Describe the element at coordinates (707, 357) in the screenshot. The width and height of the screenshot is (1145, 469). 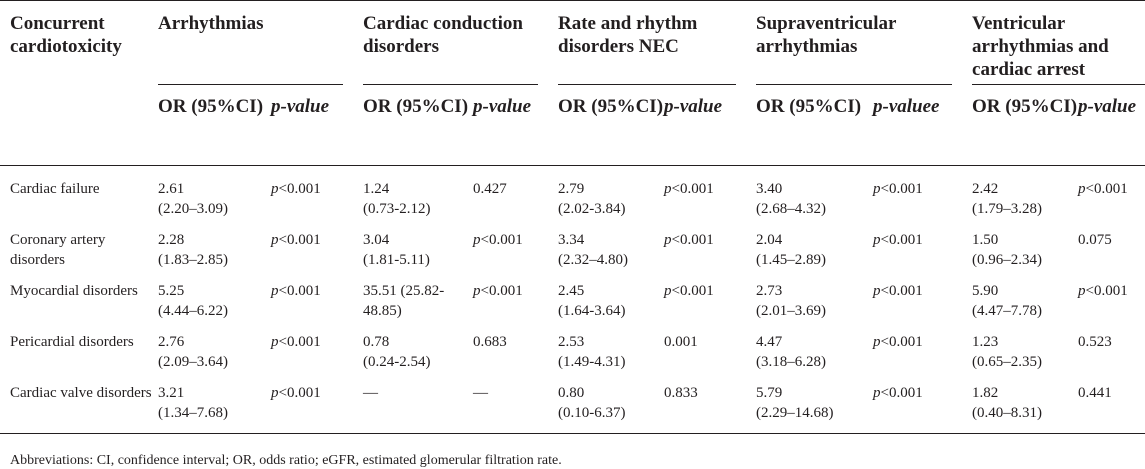
I see `p-value-cell: 0.001` at that location.